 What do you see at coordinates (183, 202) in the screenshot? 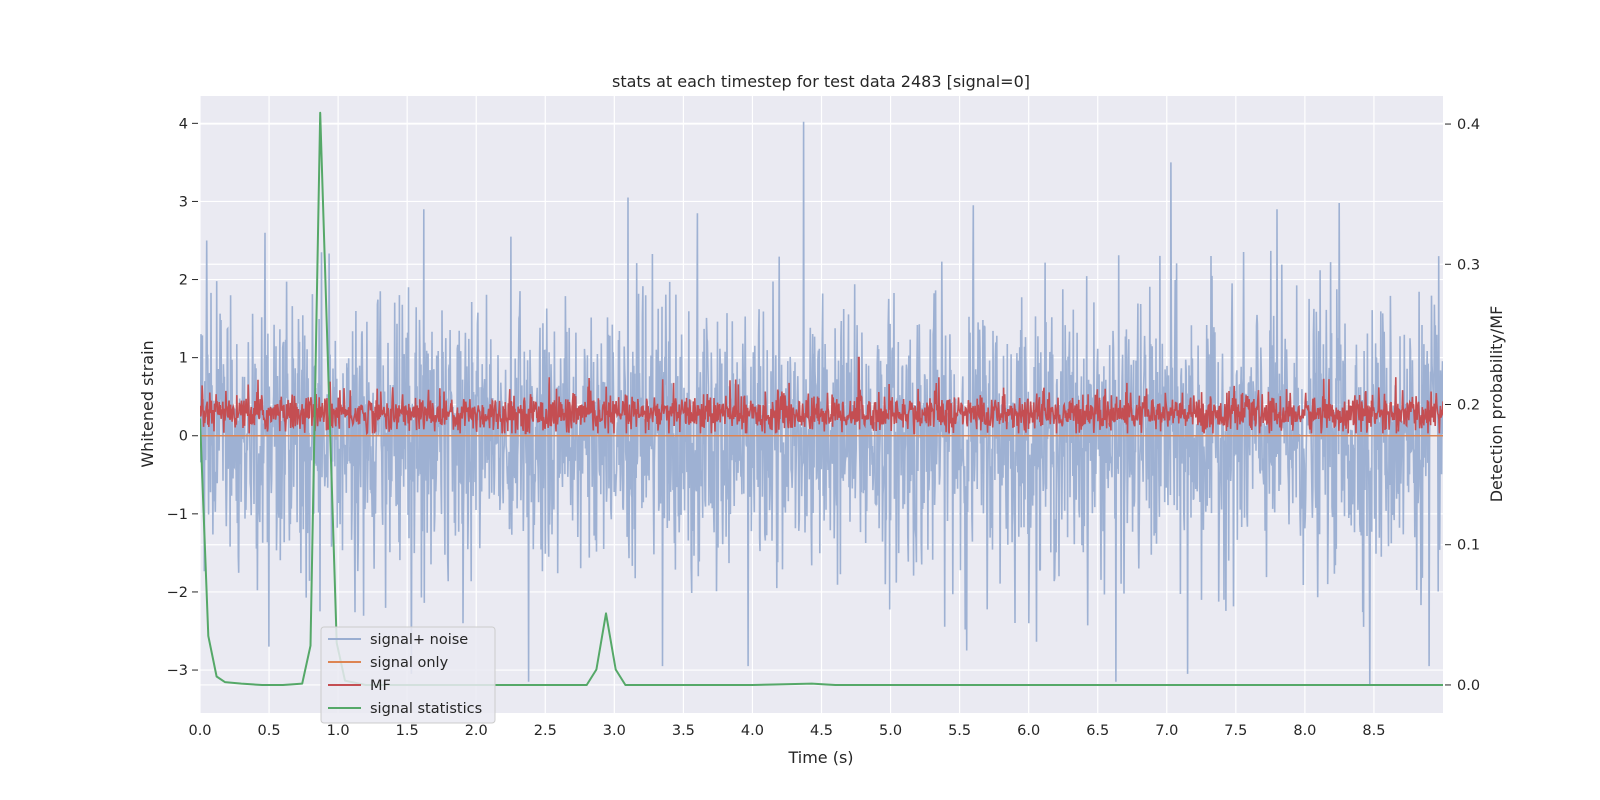
I see `y-left-tick-label: 3` at bounding box center [183, 202].